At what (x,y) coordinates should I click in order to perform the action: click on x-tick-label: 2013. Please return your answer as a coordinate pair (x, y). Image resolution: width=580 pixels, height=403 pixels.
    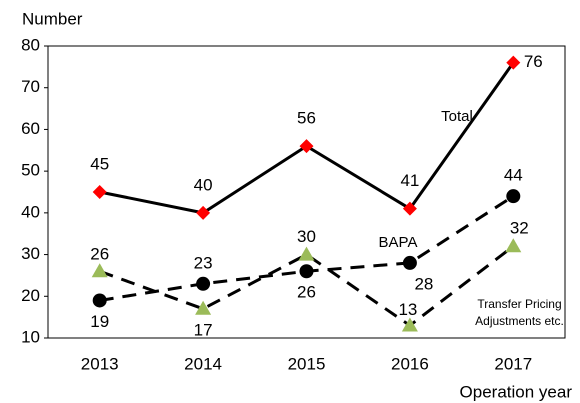
    Looking at the image, I should click on (100, 363).